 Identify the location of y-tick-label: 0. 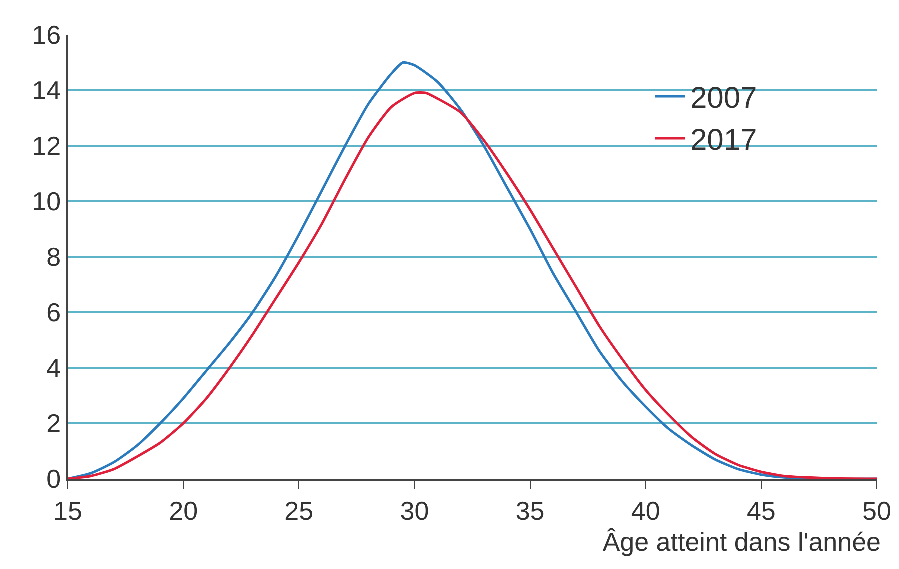
(54, 479).